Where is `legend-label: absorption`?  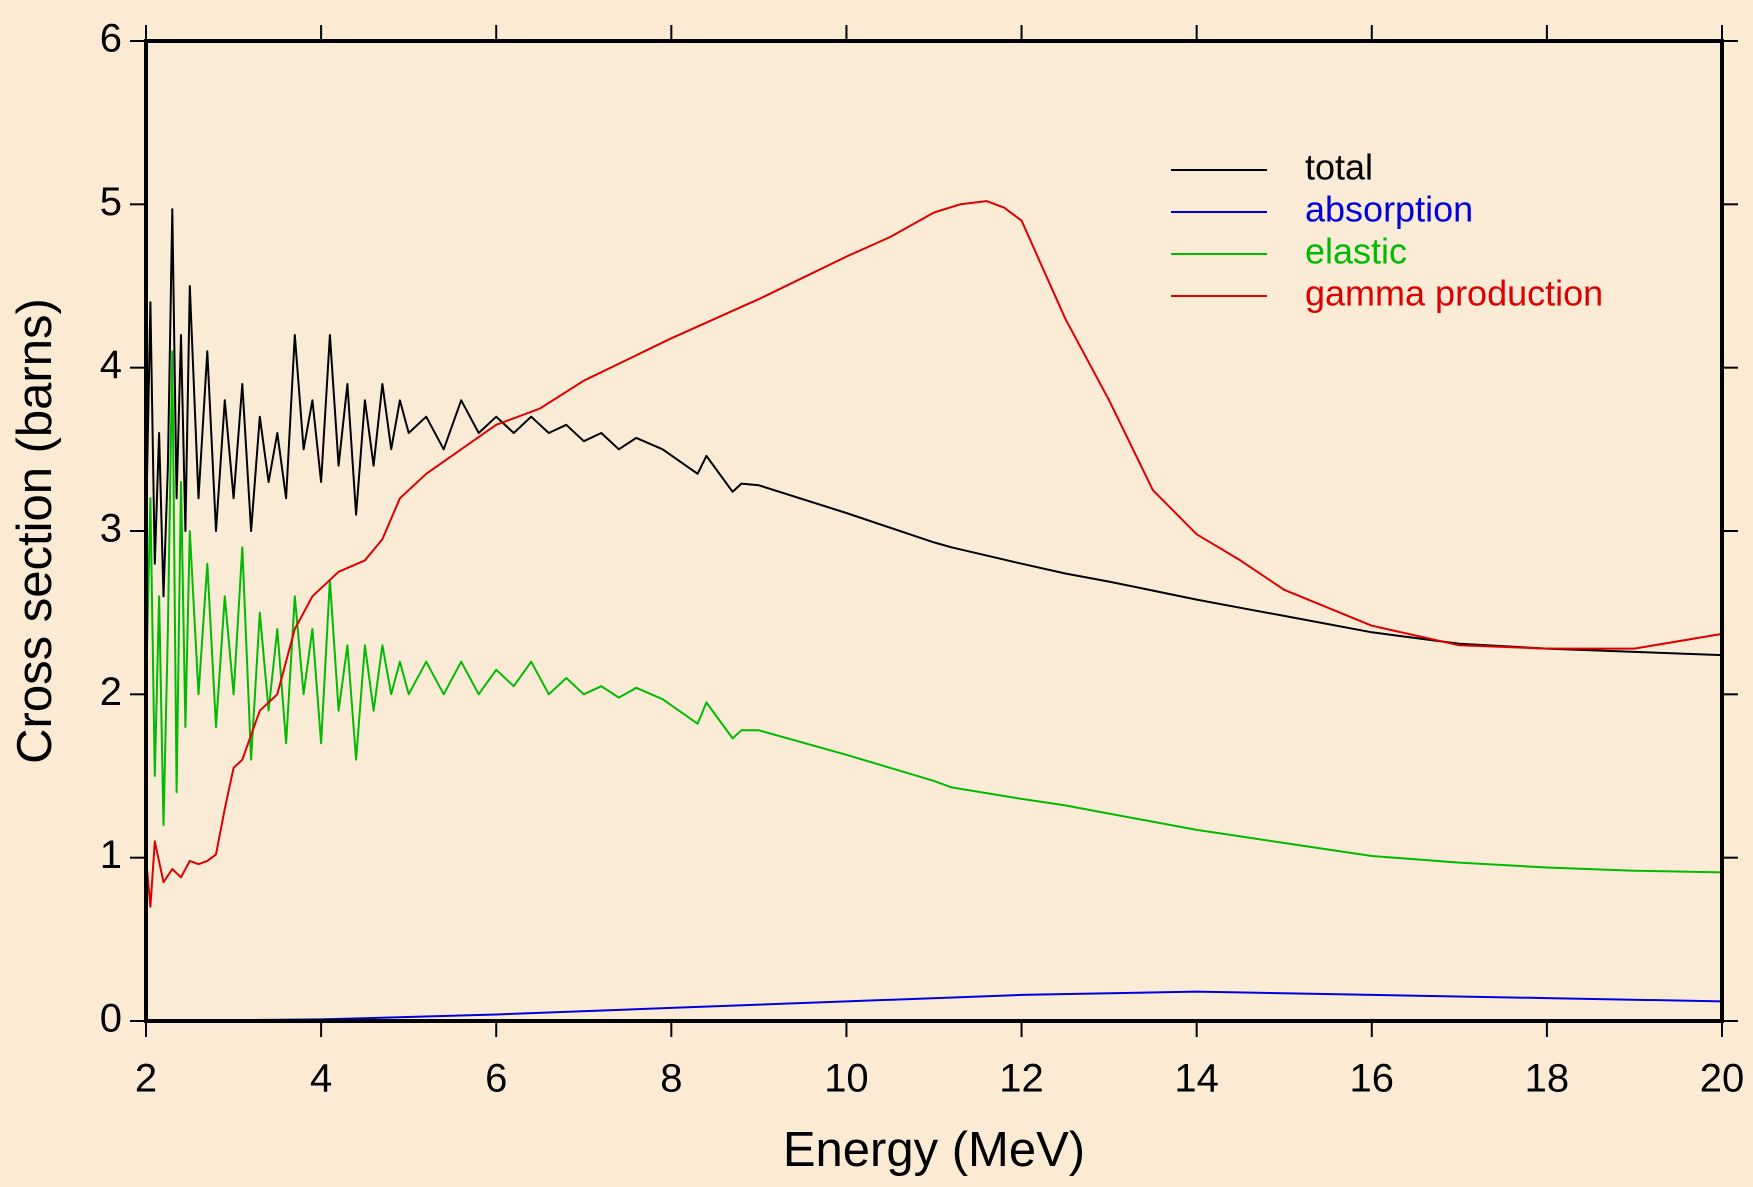
legend-label: absorption is located at coordinates (1389, 209).